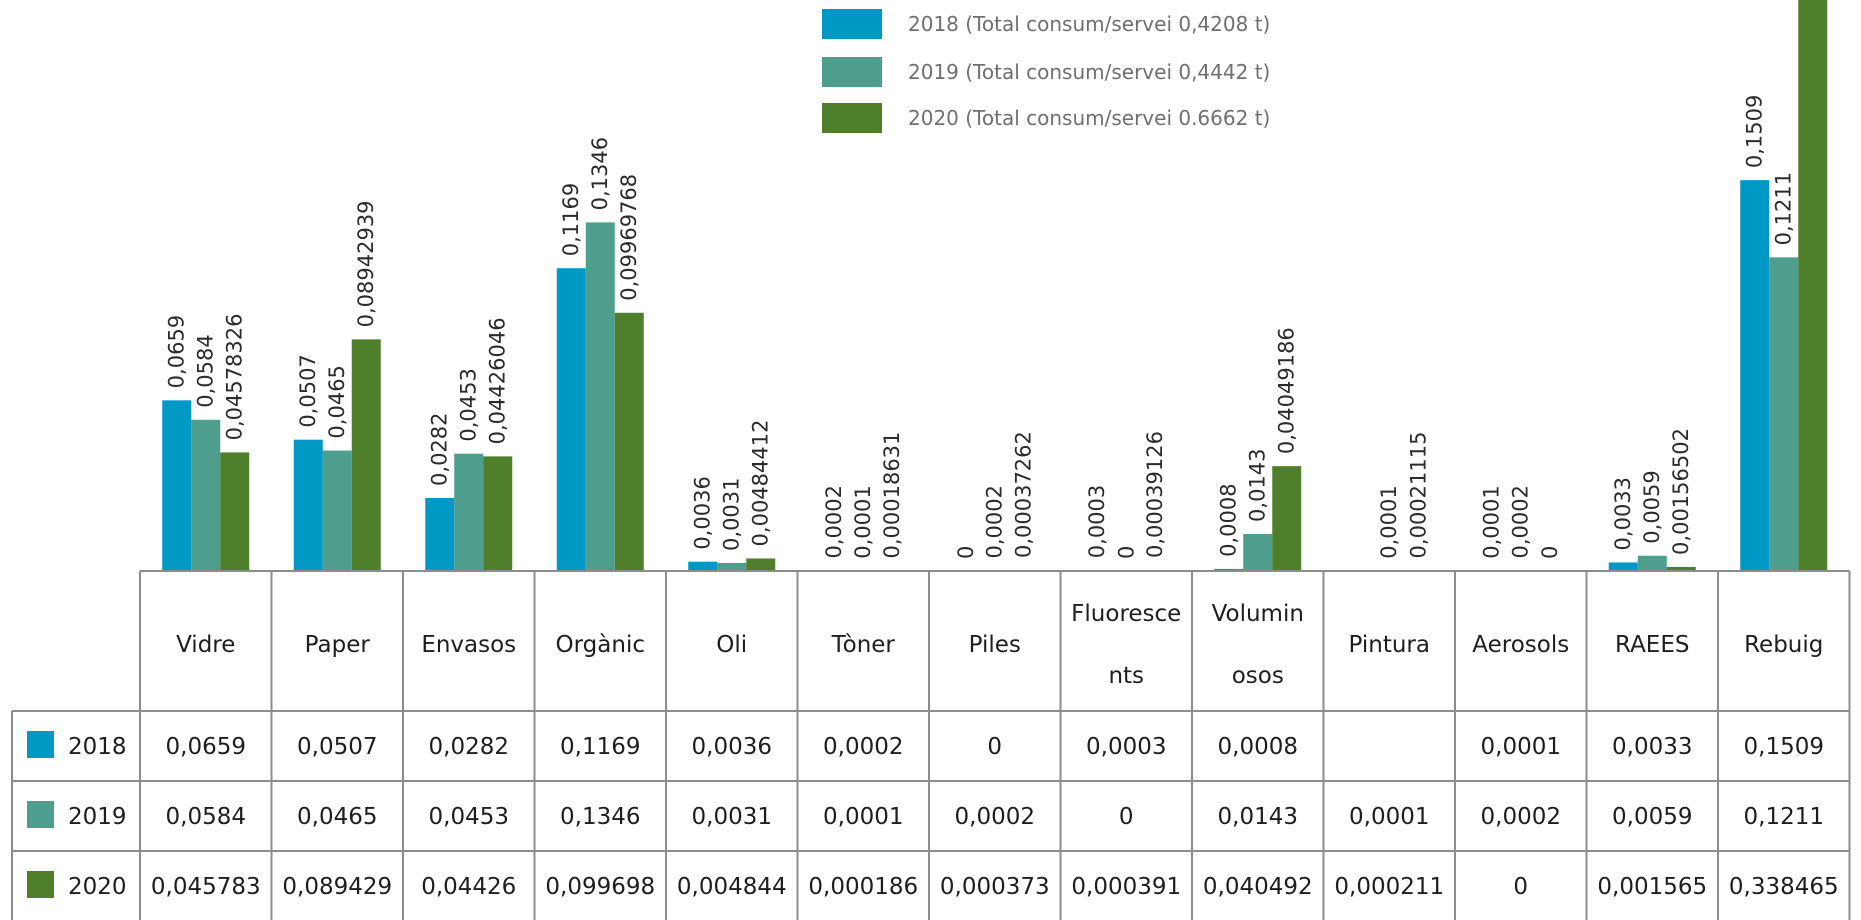 The height and width of the screenshot is (920, 1861). I want to click on bar-label-envasos-2018: 0,0282, so click(440, 448).